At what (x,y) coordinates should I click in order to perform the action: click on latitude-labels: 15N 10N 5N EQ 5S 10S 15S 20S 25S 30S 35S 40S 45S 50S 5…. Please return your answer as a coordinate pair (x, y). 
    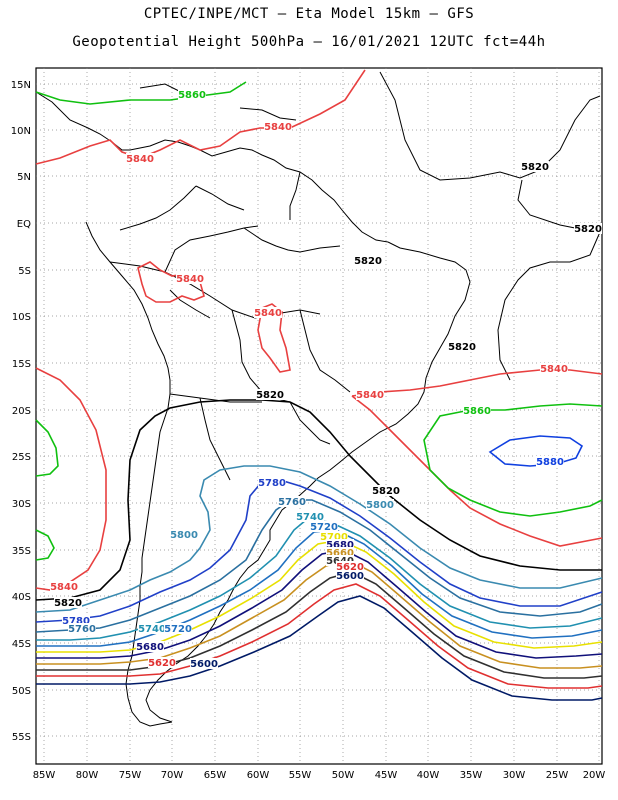
    Looking at the image, I should click on (21, 411).